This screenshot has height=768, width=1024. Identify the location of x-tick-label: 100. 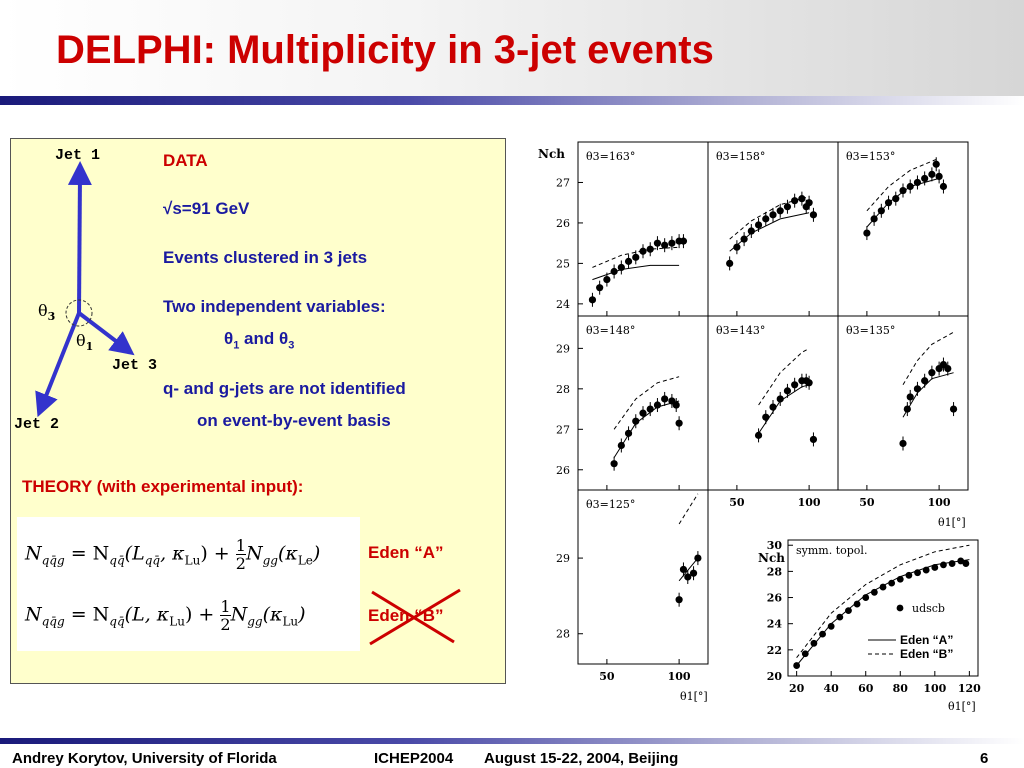
(809, 502).